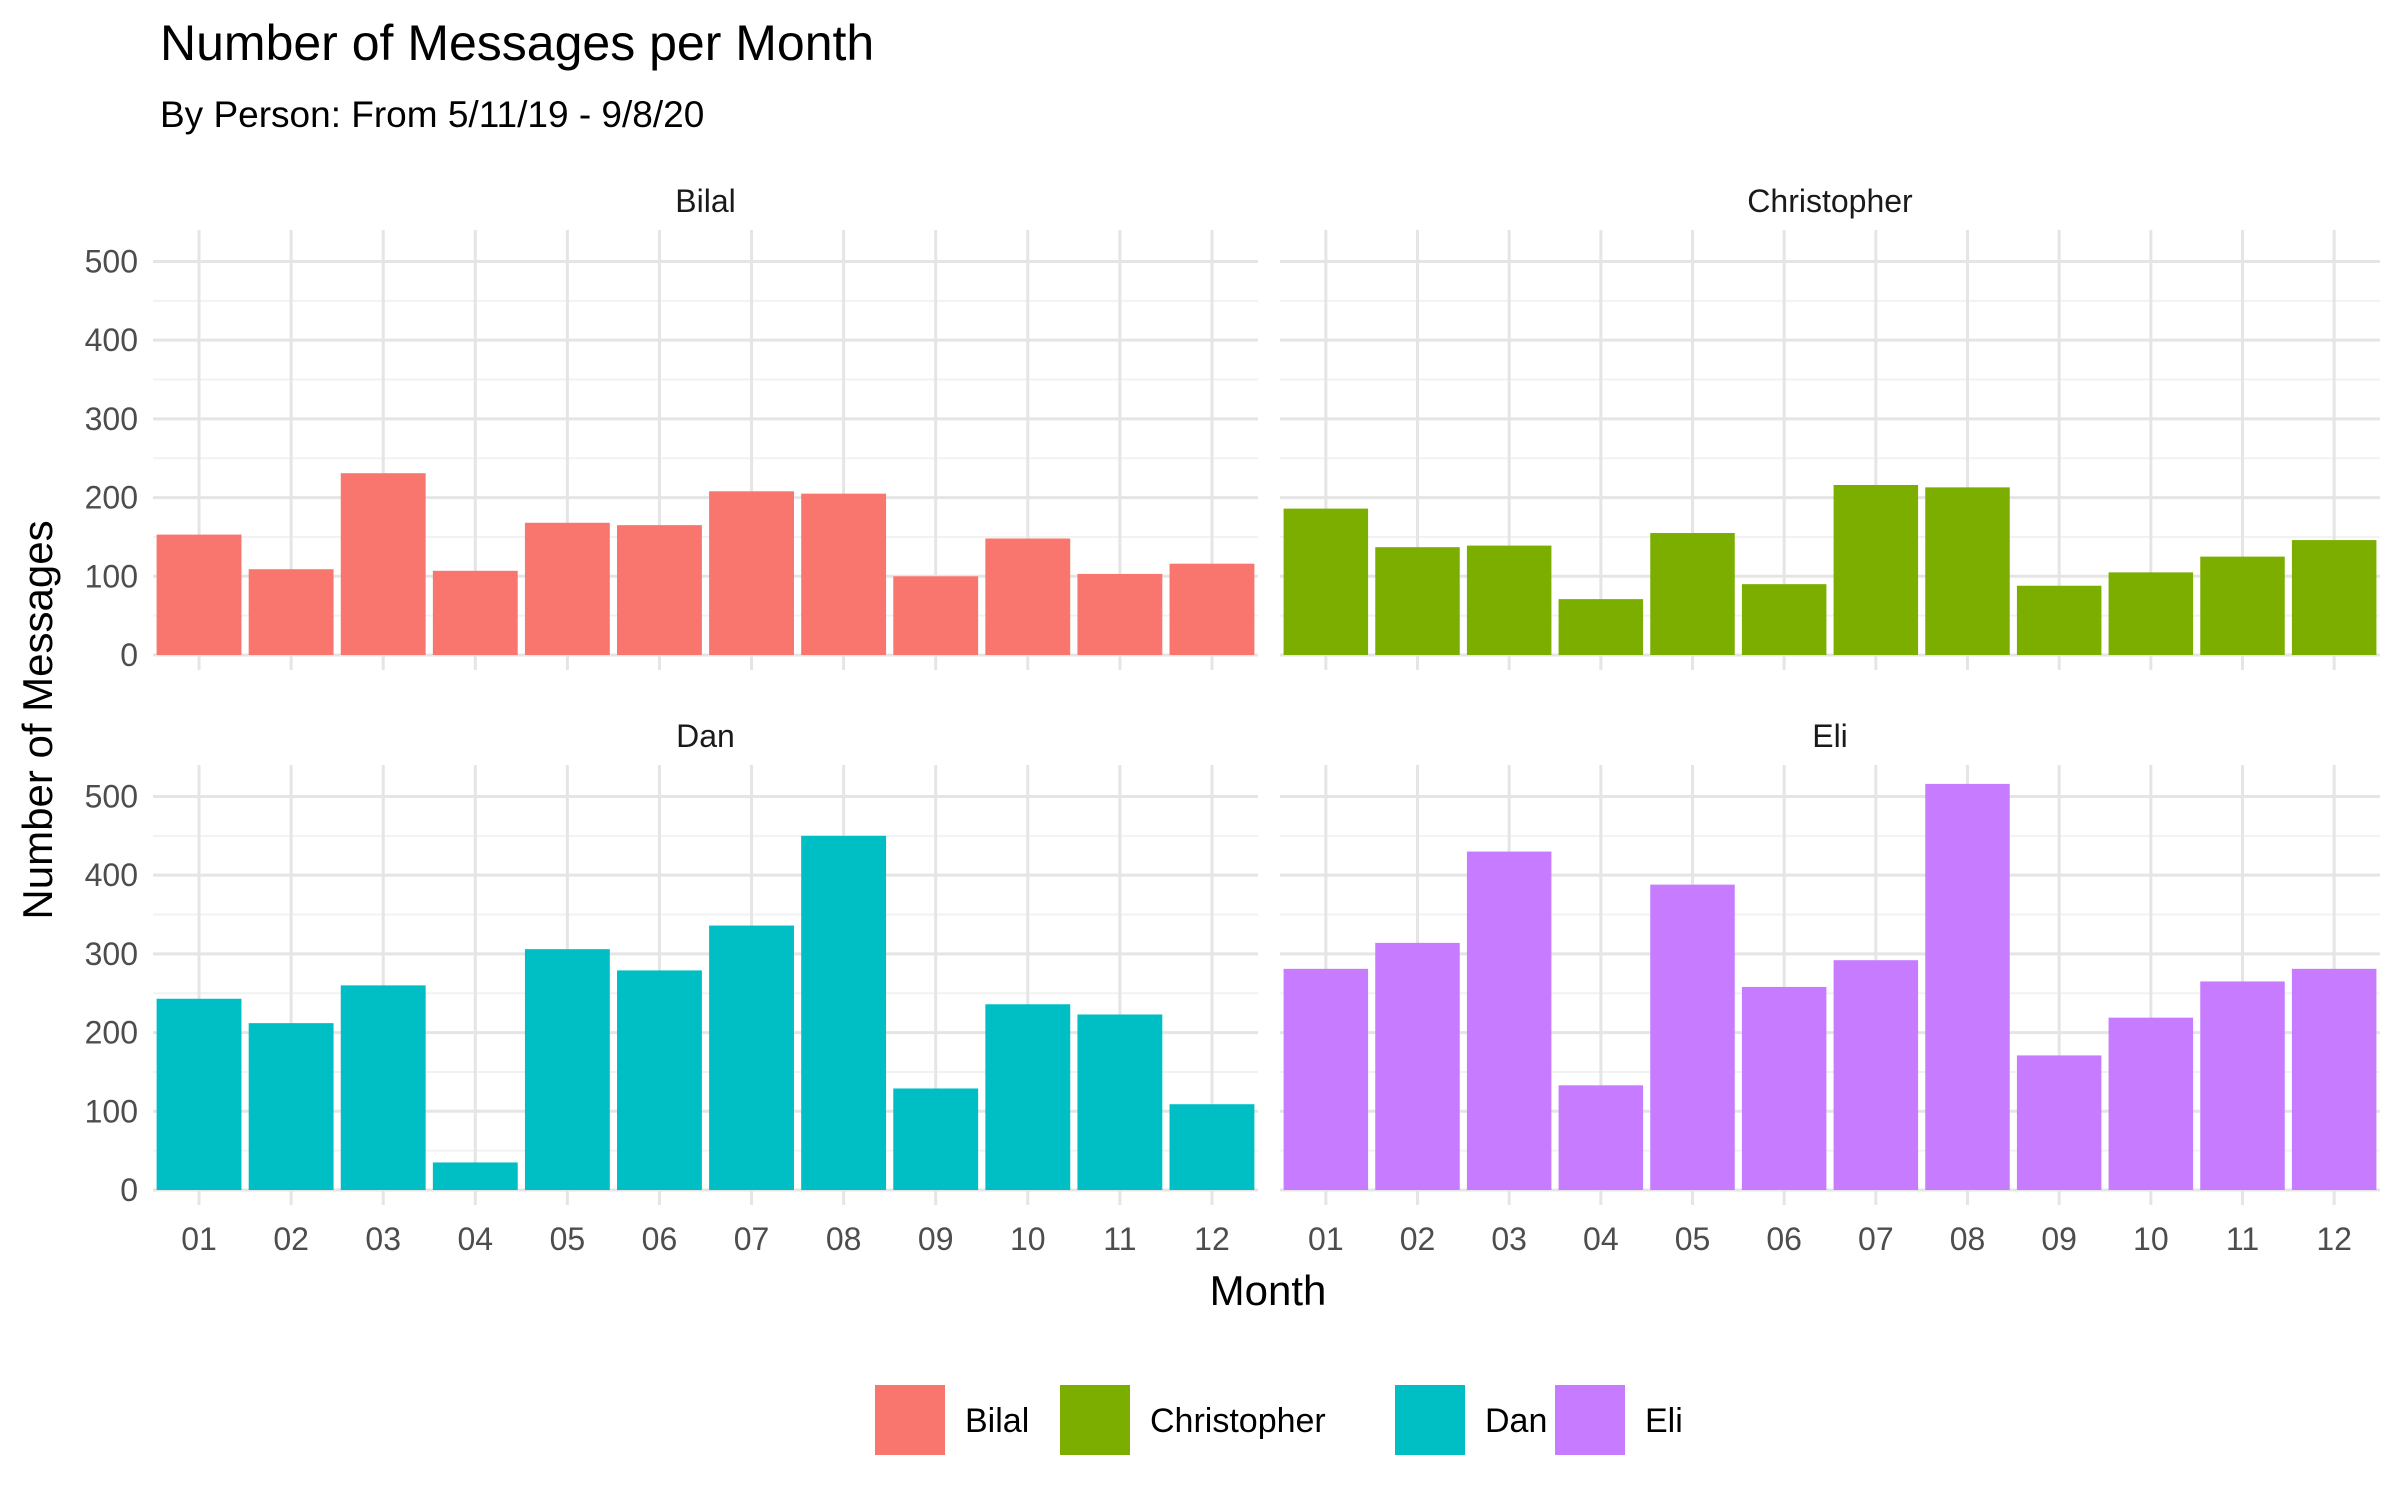 This screenshot has width=2400, height=1500. I want to click on chart-subtitle: By Person: From 5/11/19 - 9/8/20, so click(432, 114).